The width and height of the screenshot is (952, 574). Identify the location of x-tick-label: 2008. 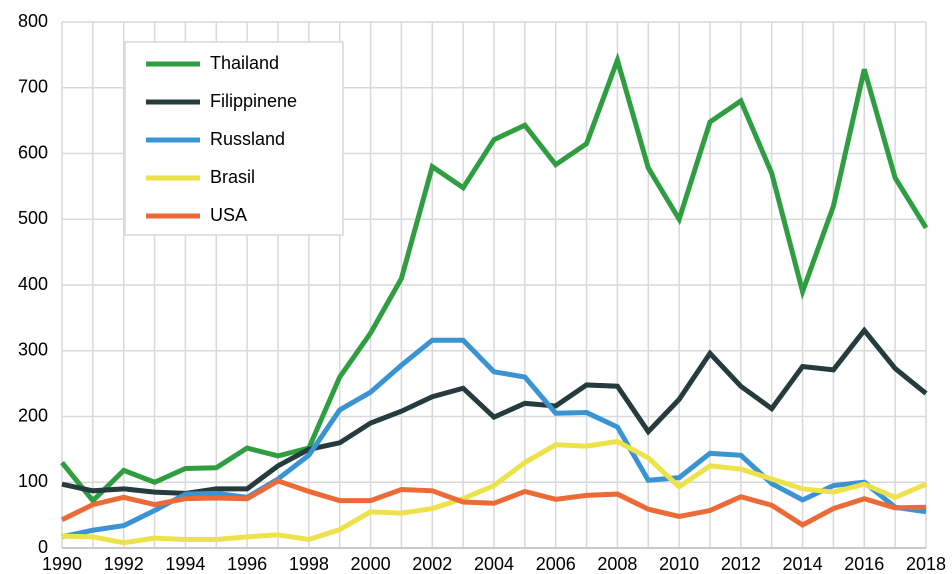
(617, 564).